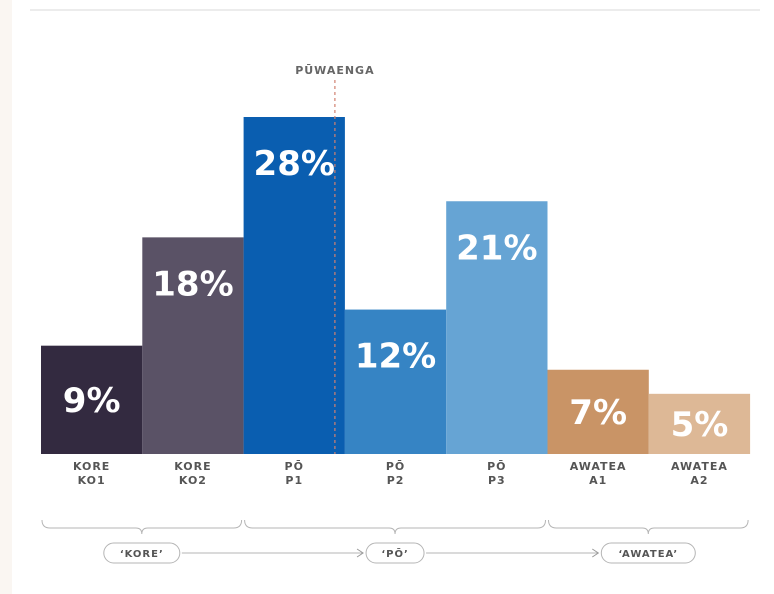 This screenshot has width=774, height=594. What do you see at coordinates (92, 480) in the screenshot?
I see `category-code-label: KO1` at bounding box center [92, 480].